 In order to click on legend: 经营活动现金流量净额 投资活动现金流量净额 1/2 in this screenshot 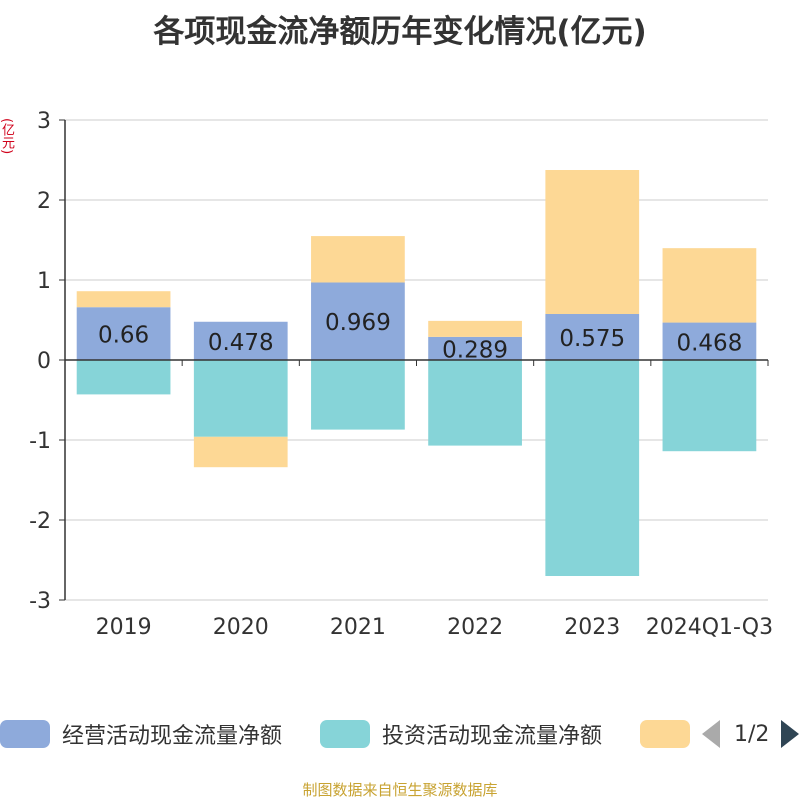, I will do `click(400, 736)`.